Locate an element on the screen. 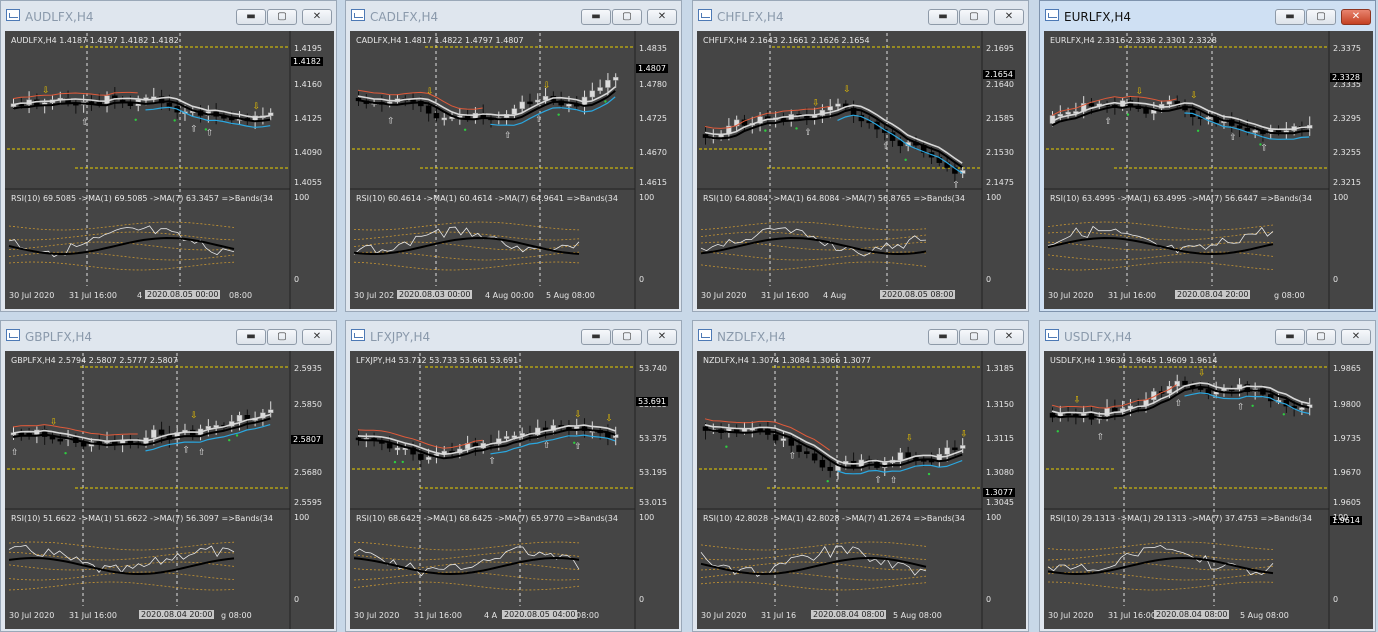 The image size is (1378, 632). time-axis-label: 31 Jul 16:00 is located at coordinates (785, 295).